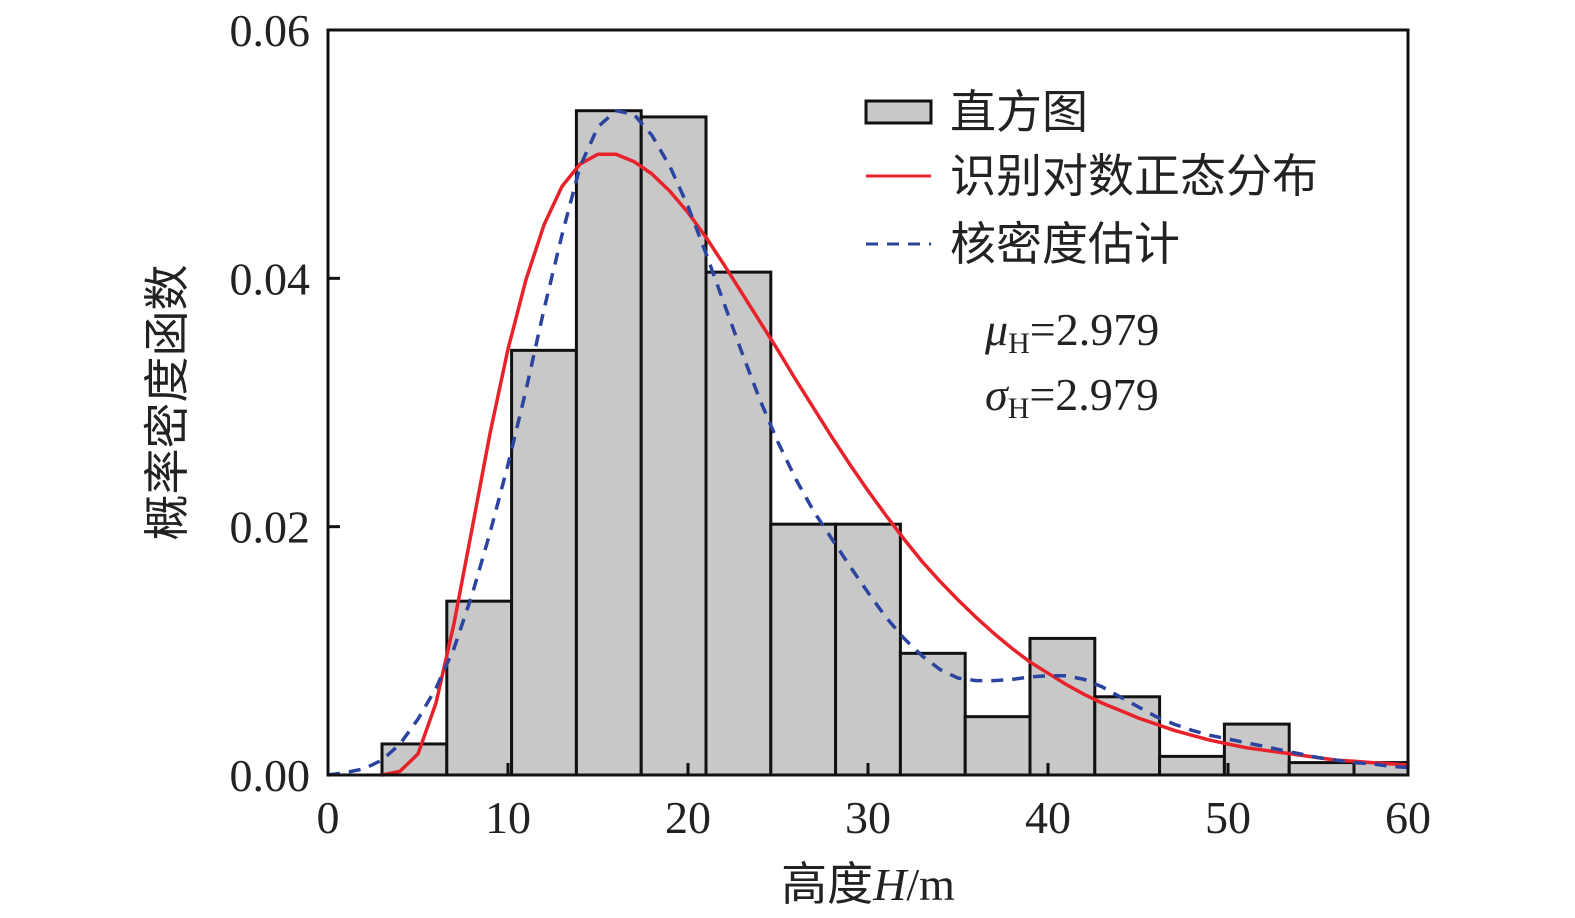 This screenshot has width=1575, height=918. I want to click on legend: 直方图 识别对数正态分布 核密度估计, so click(1091, 178).